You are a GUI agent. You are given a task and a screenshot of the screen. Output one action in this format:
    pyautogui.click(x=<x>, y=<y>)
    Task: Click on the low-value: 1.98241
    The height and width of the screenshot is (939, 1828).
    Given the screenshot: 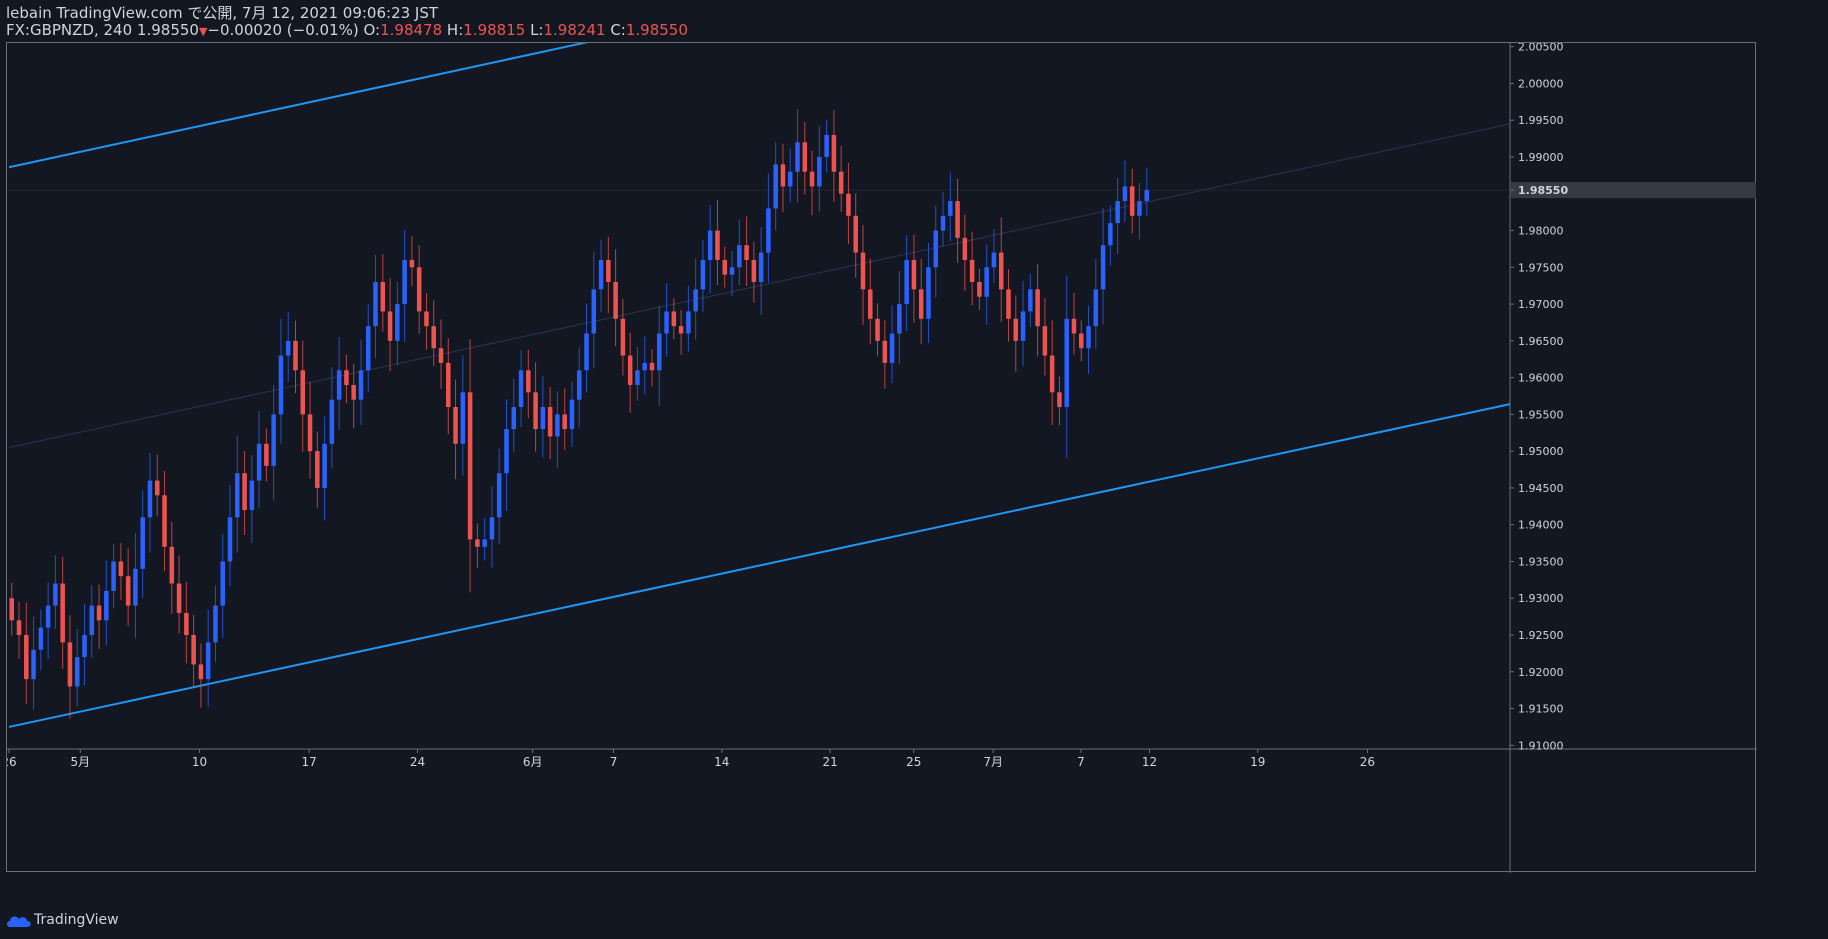 What is the action you would take?
    pyautogui.click(x=574, y=30)
    